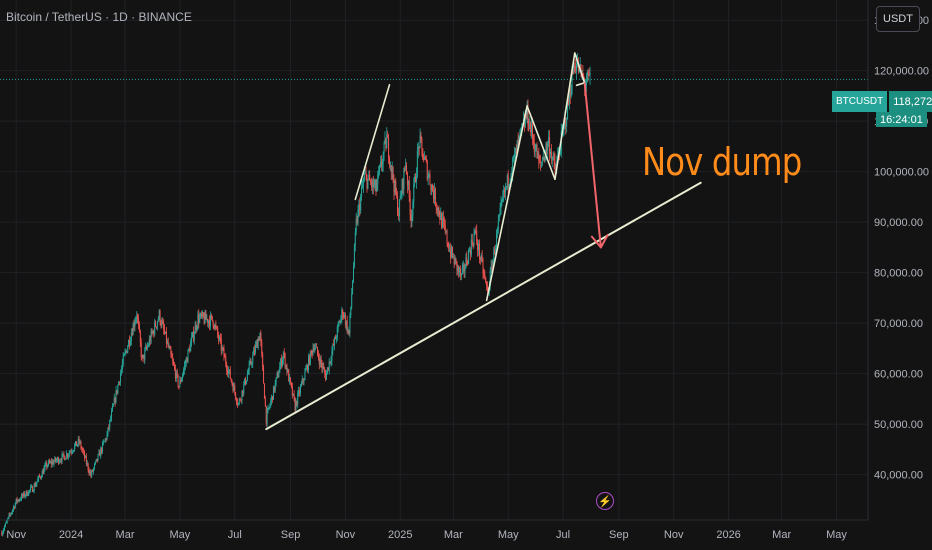 The width and height of the screenshot is (932, 550). I want to click on top-line, so click(579, 68).